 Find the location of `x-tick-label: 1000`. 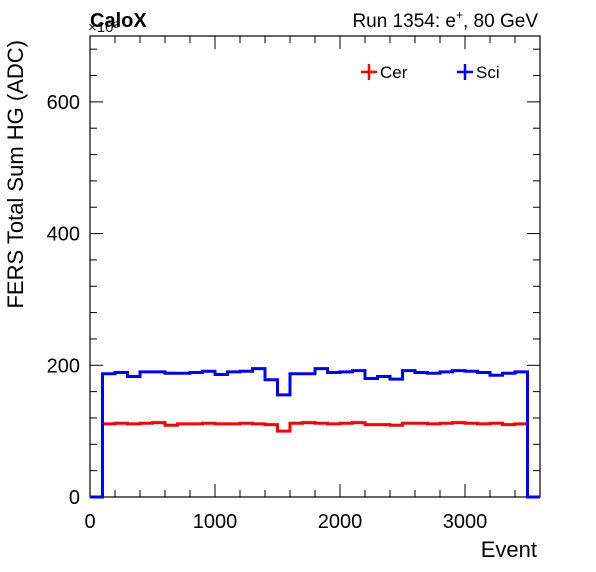

x-tick-label: 1000 is located at coordinates (215, 522).